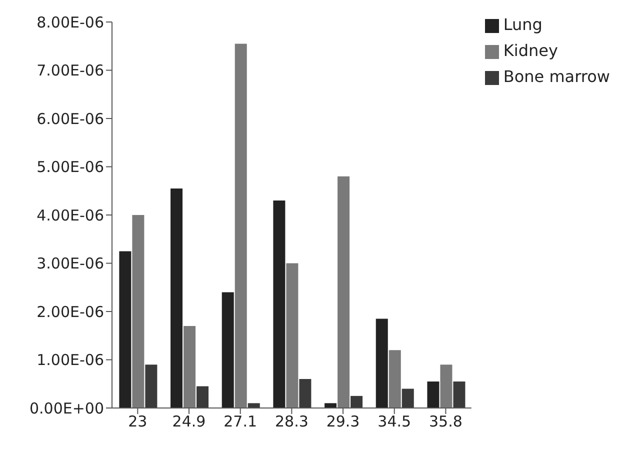 This screenshot has width=638, height=456. I want to click on y-tick-label: 4.00E-06, so click(70, 215).